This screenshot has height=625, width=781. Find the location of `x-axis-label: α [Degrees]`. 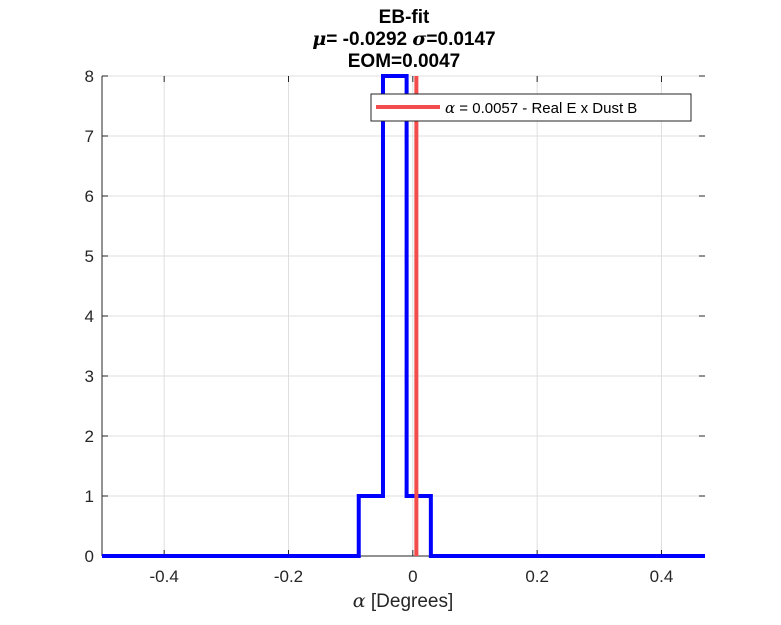

x-axis-label: α [Degrees] is located at coordinates (403, 601).